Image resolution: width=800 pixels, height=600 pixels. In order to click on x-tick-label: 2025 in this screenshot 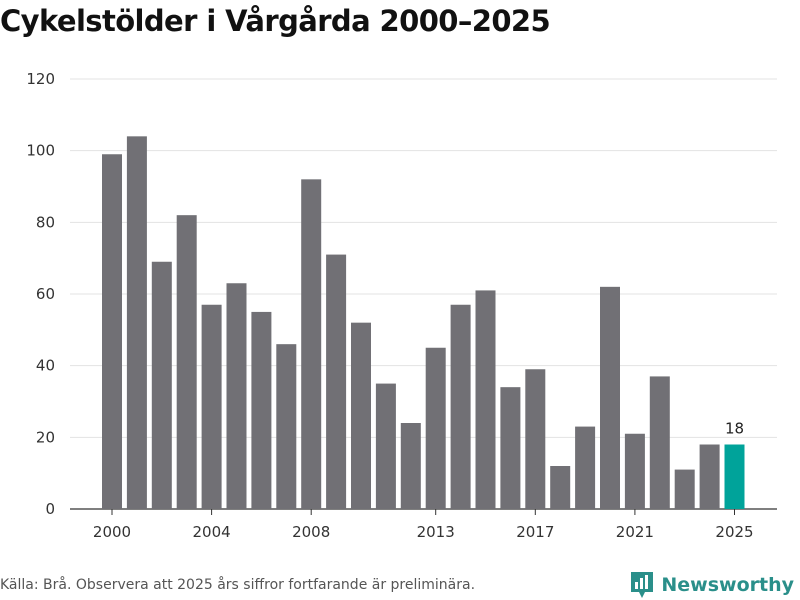, I will do `click(734, 532)`.